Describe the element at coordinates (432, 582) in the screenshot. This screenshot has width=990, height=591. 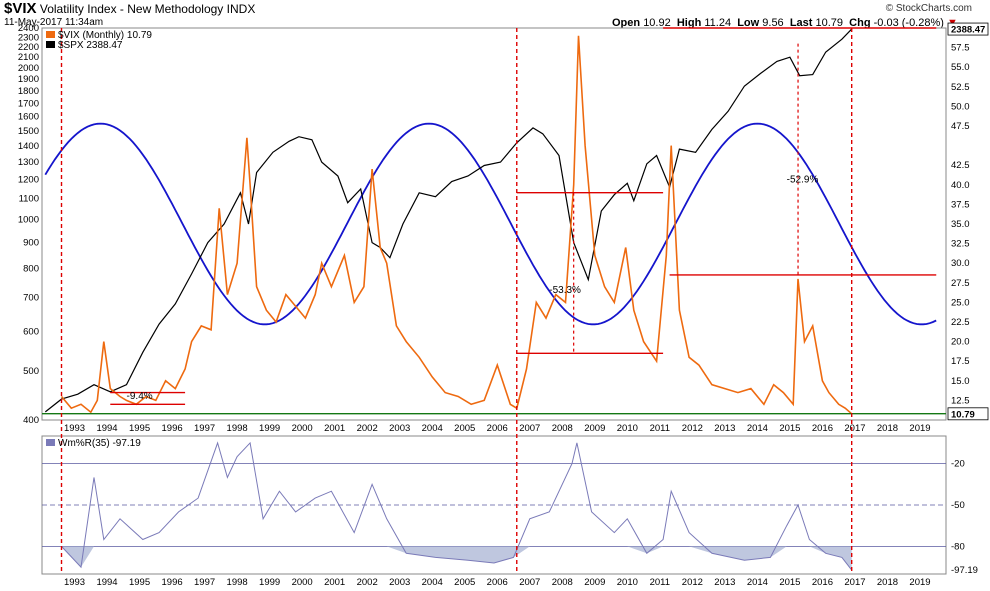
I see `x-axis-tick-lower: 2004` at that location.